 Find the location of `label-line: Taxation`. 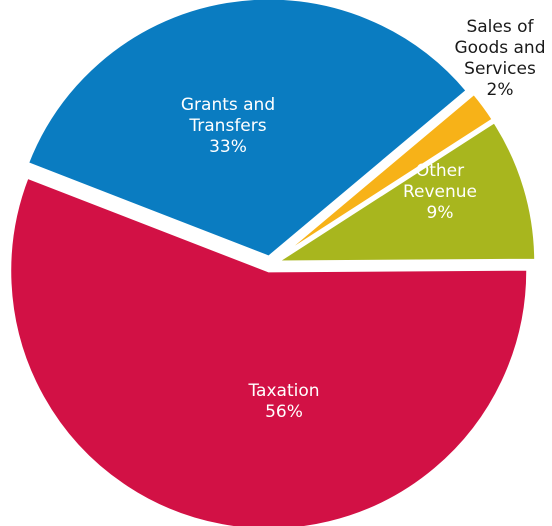

label-line: Taxation is located at coordinates (283, 391).